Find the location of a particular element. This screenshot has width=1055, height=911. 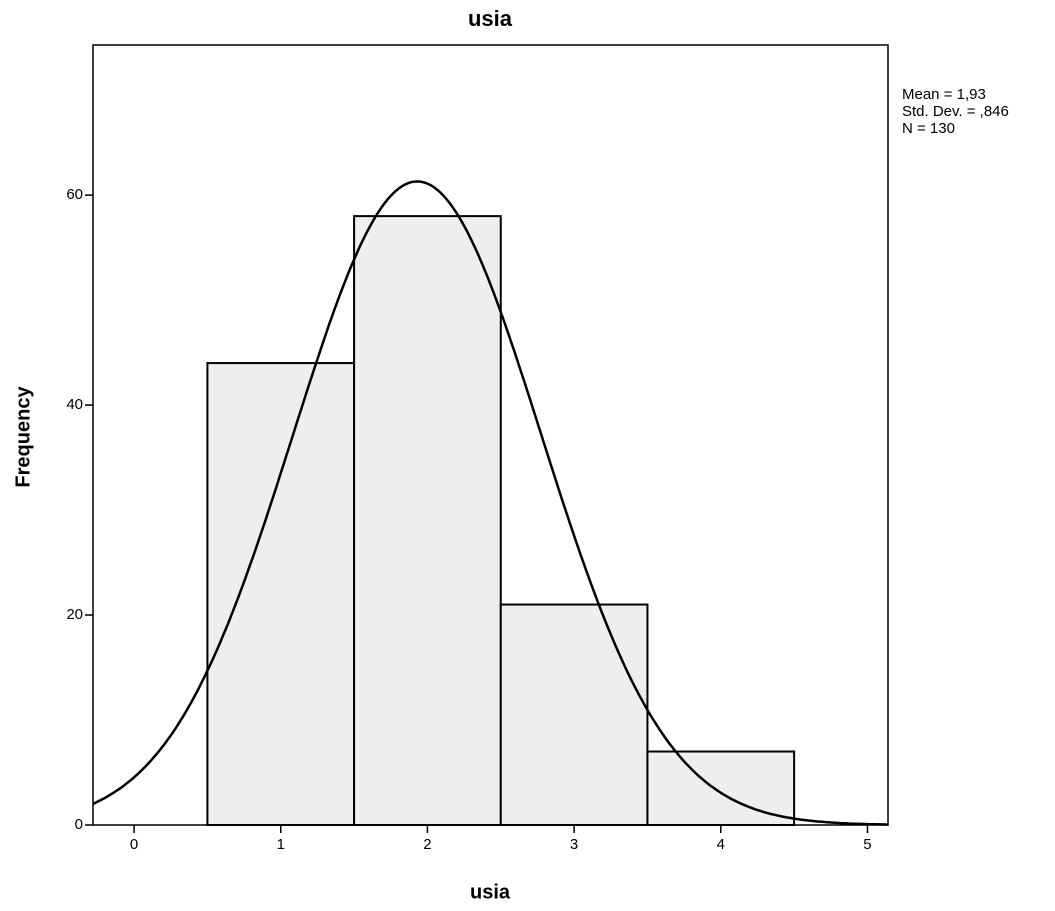

chart-title: usia is located at coordinates (490, 18).